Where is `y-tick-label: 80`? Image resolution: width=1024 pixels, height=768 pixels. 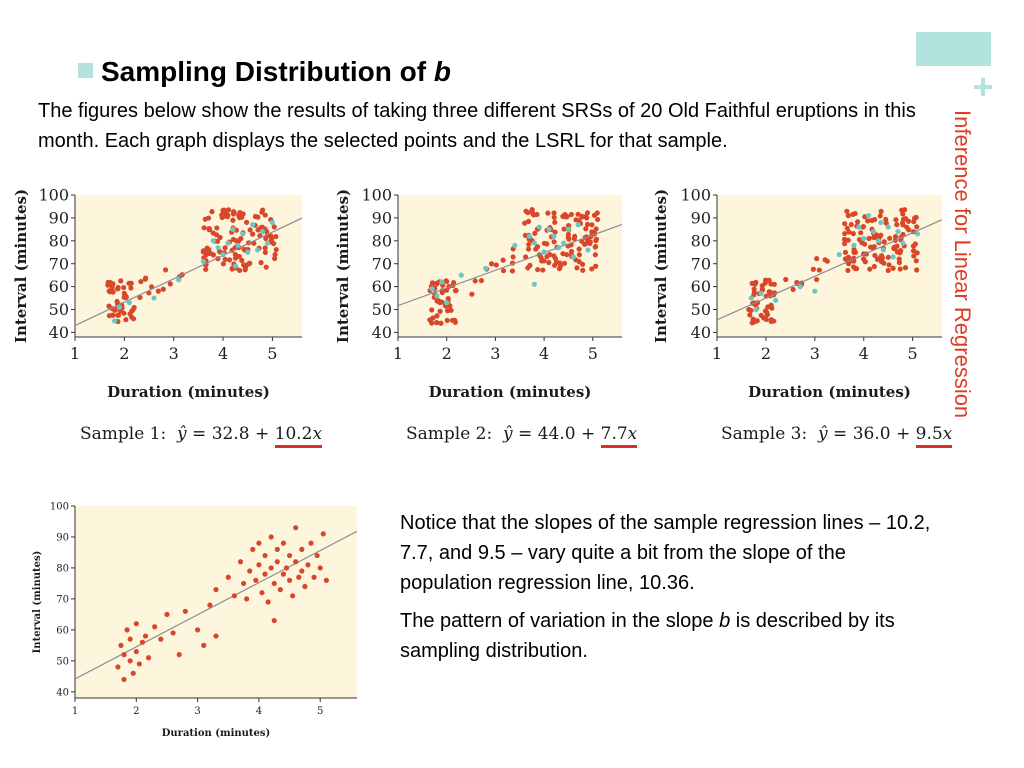
y-tick-label: 80 is located at coordinates (382, 240).